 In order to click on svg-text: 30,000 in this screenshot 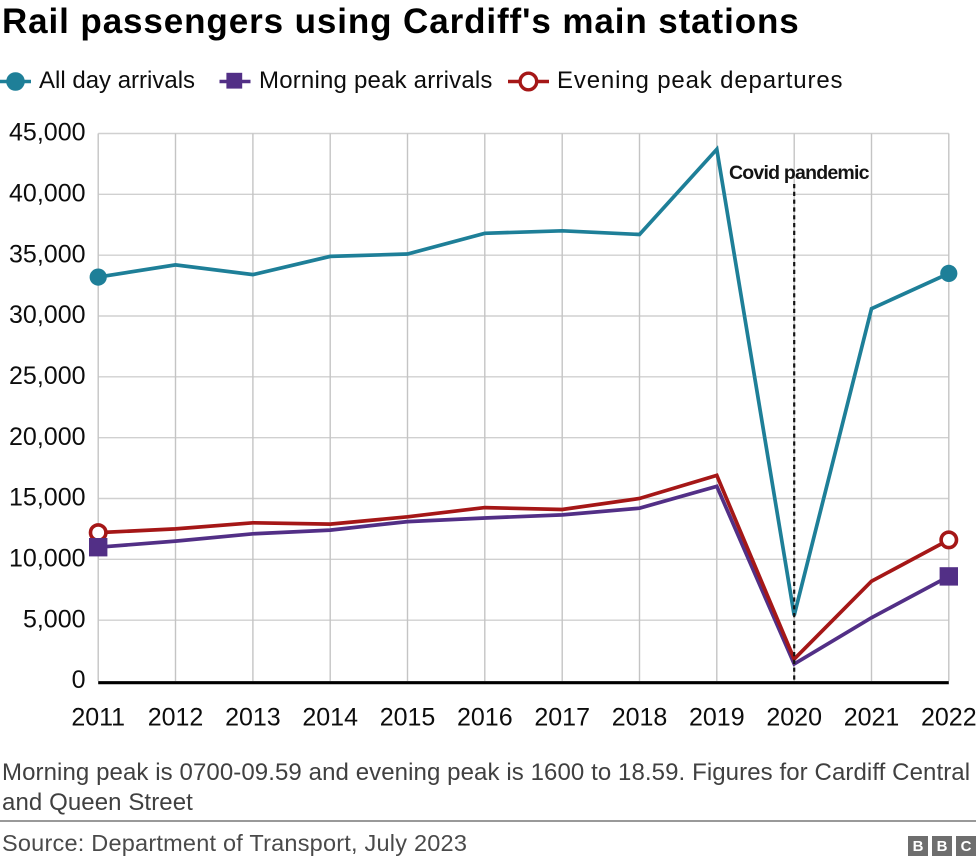, I will do `click(47, 315)`.